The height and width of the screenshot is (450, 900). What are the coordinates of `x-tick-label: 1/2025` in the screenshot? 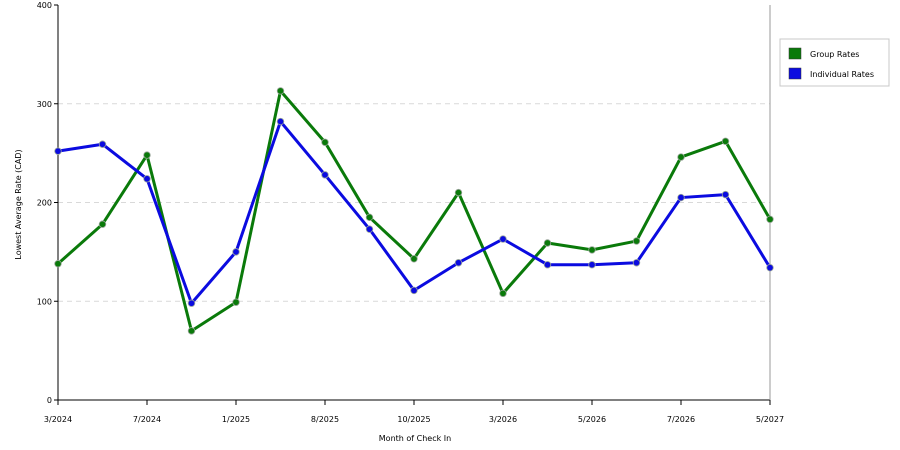 It's located at (236, 419).